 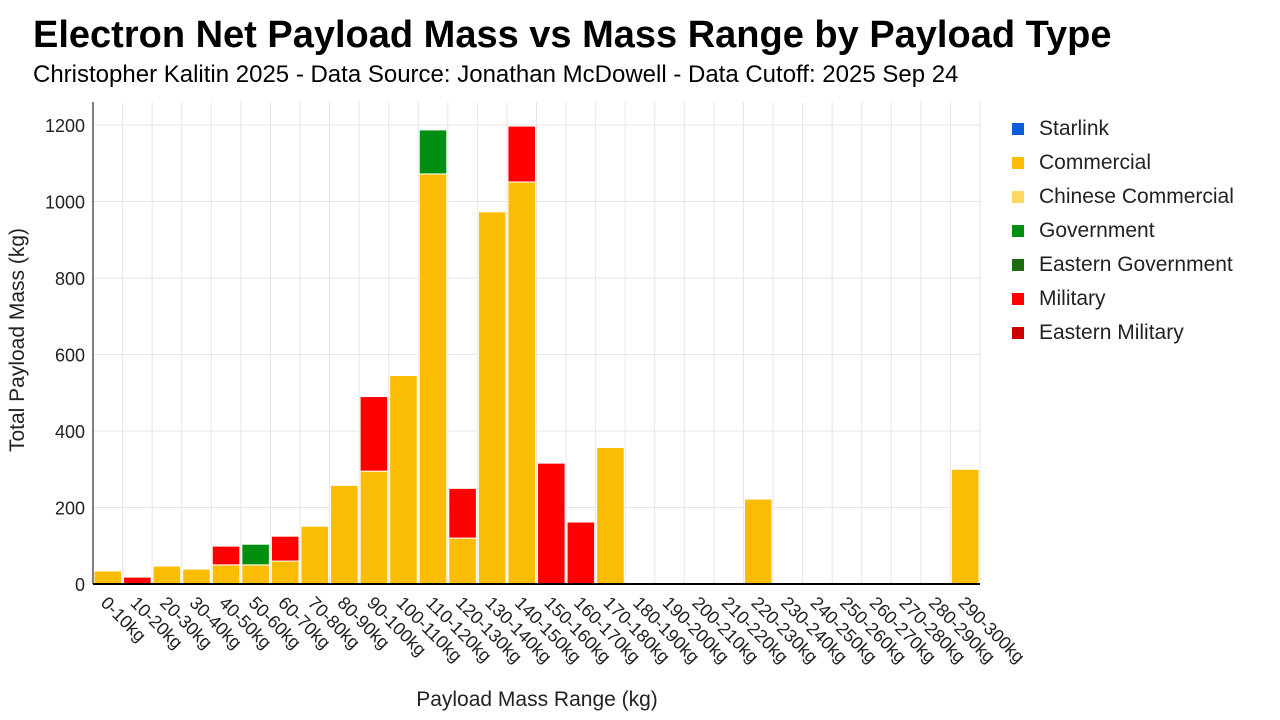 I want to click on legend-label: Eastern Military, so click(x=1111, y=332).